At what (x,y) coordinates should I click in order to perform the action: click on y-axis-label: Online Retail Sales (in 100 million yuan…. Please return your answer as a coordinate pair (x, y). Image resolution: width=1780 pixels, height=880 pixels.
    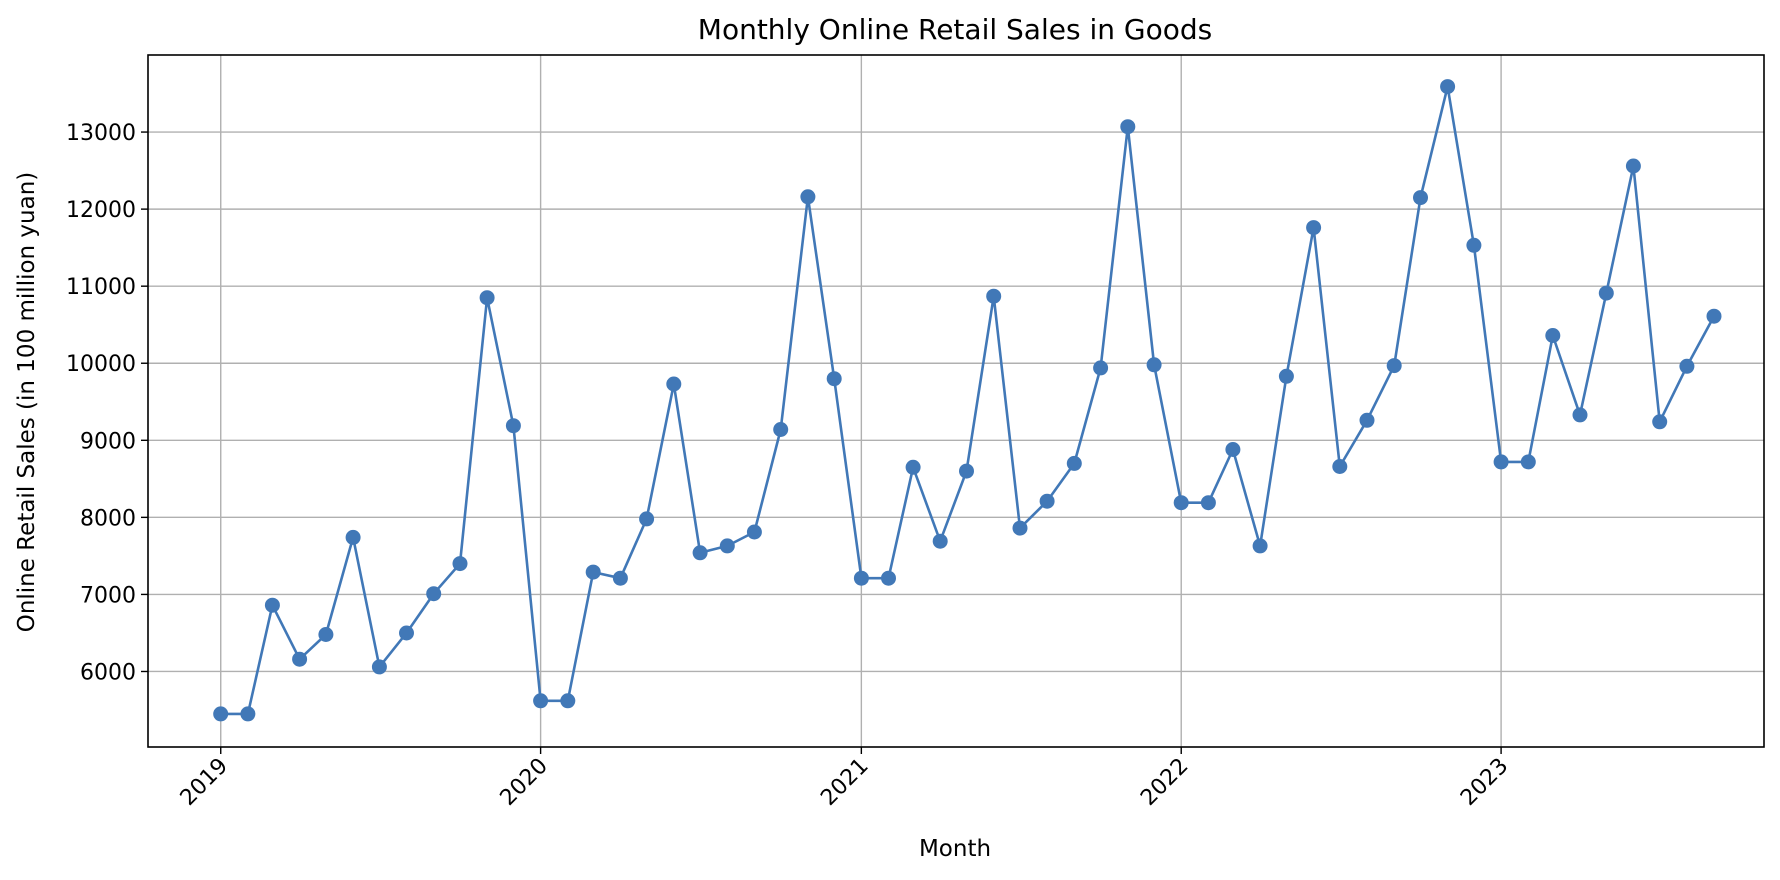
    Looking at the image, I should click on (27, 402).